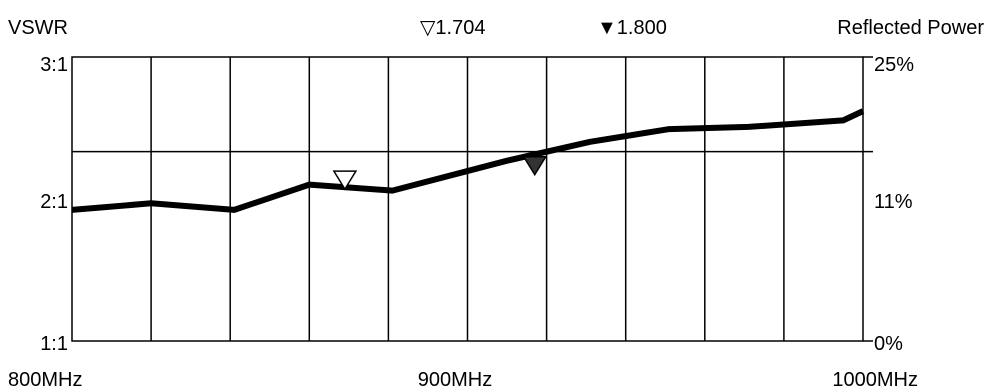 The width and height of the screenshot is (989, 391). Describe the element at coordinates (54, 202) in the screenshot. I see `y-tick-left-mid: 2:1` at that location.